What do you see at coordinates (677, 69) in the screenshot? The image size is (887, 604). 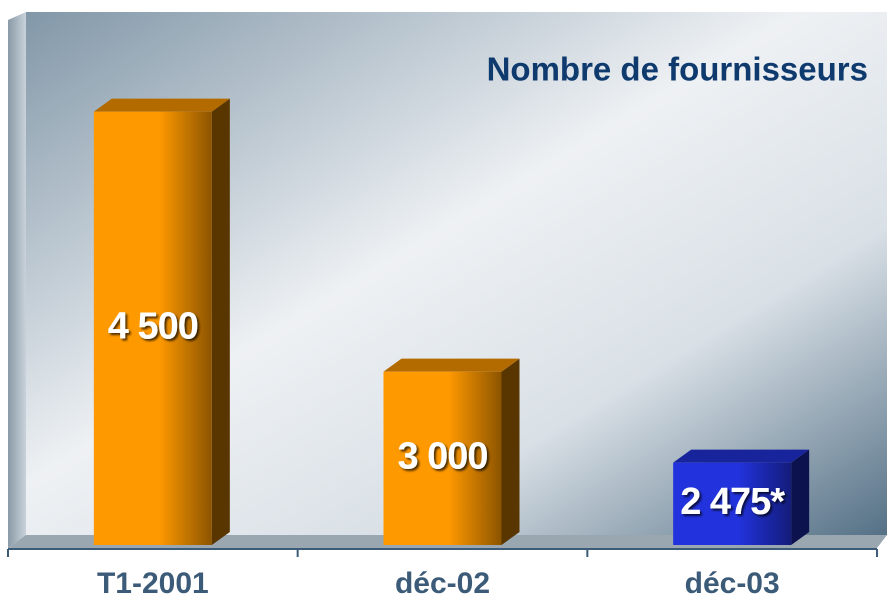 I see `chart-title: Nombre de fournisseurs` at bounding box center [677, 69].